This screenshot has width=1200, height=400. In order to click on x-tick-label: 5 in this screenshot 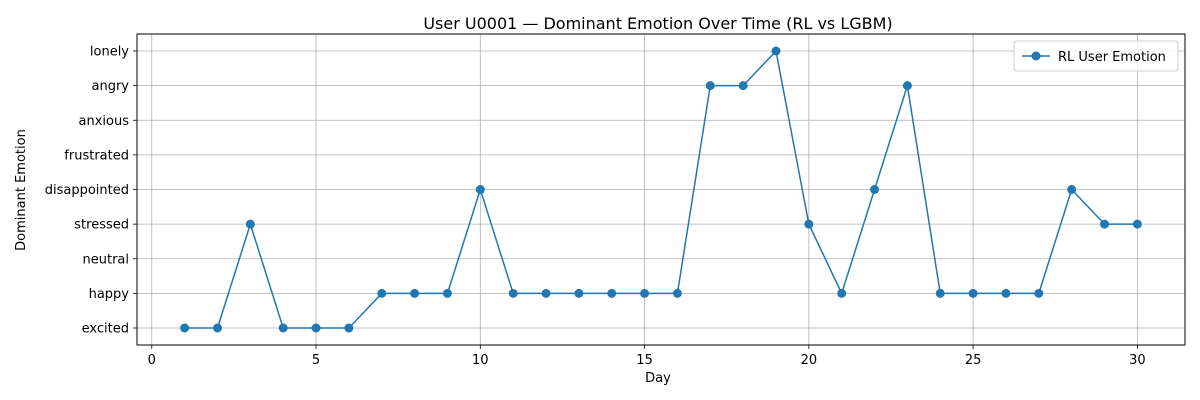, I will do `click(316, 360)`.